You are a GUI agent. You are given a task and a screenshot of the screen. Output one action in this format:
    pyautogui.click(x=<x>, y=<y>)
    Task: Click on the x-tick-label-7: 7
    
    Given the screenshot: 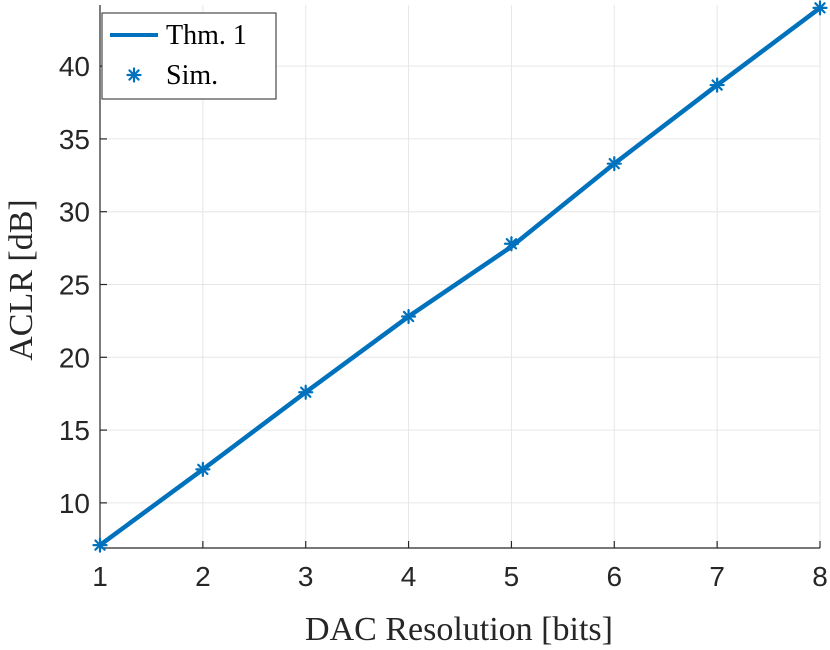 What is the action you would take?
    pyautogui.click(x=717, y=576)
    